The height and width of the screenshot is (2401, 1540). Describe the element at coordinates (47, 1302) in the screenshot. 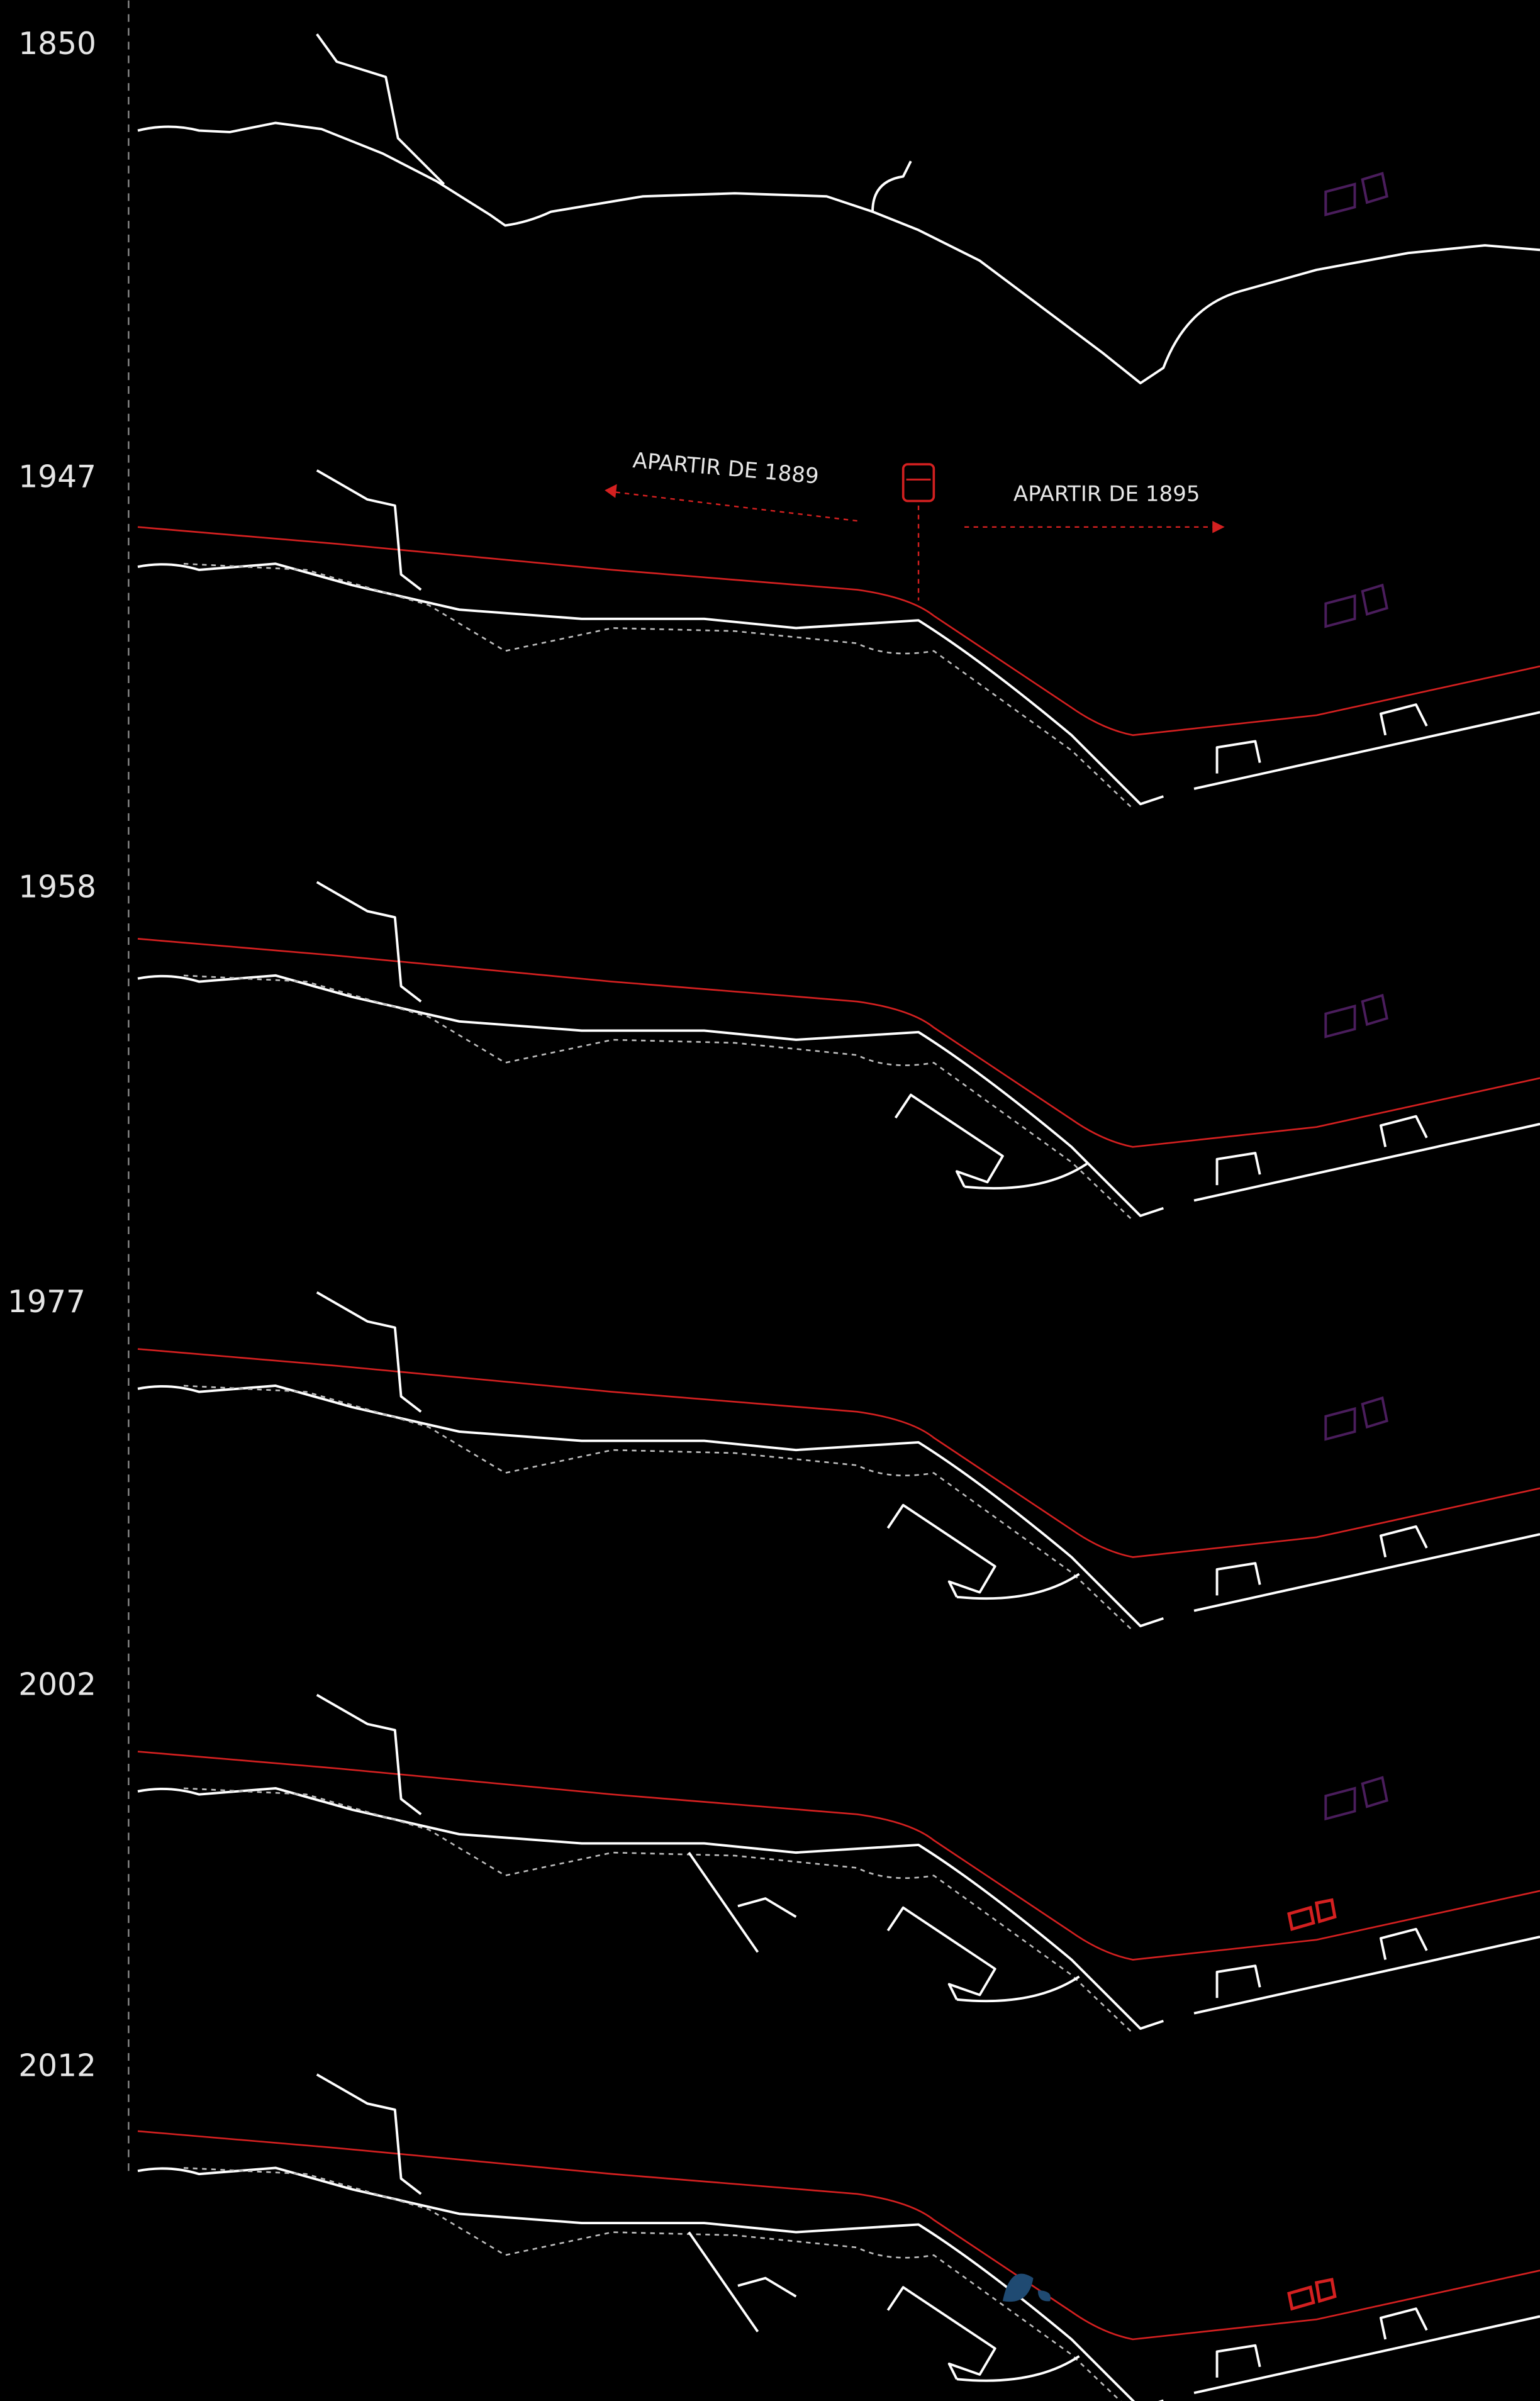

I see `year-label: 1977` at that location.